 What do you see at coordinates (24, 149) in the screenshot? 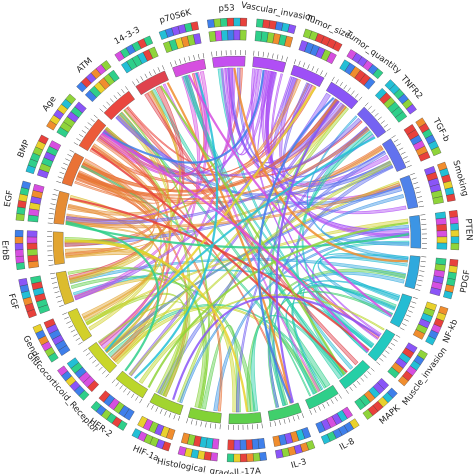
I see `segment-label: BMP` at bounding box center [24, 149].